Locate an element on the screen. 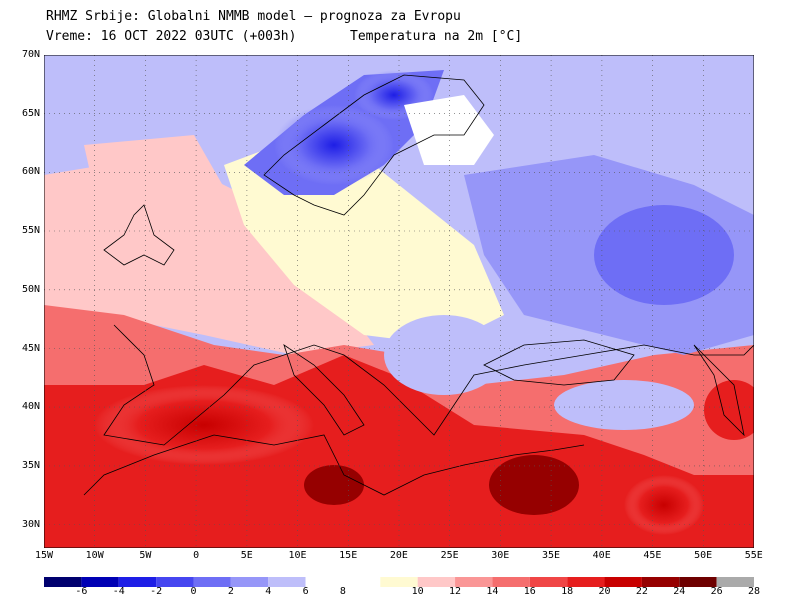 This screenshot has width=800, height=600. lat-label: 35N is located at coordinates (30, 465).